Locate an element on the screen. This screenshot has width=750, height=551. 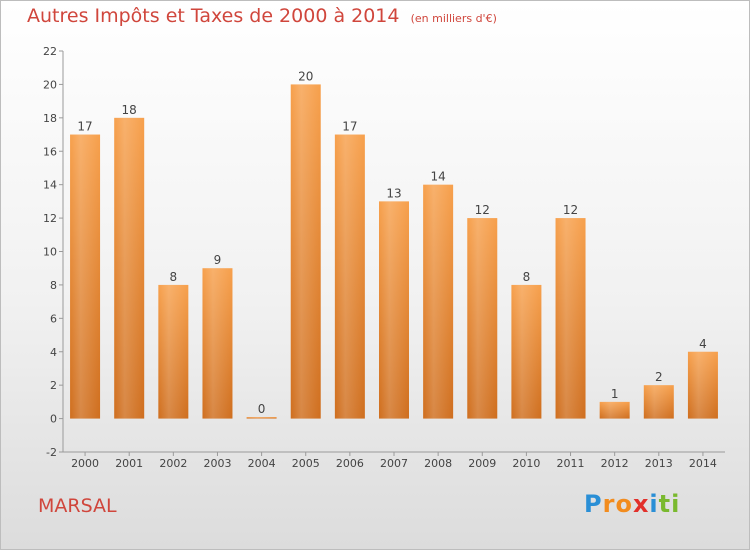
bar-value-label: 9 is located at coordinates (218, 260).